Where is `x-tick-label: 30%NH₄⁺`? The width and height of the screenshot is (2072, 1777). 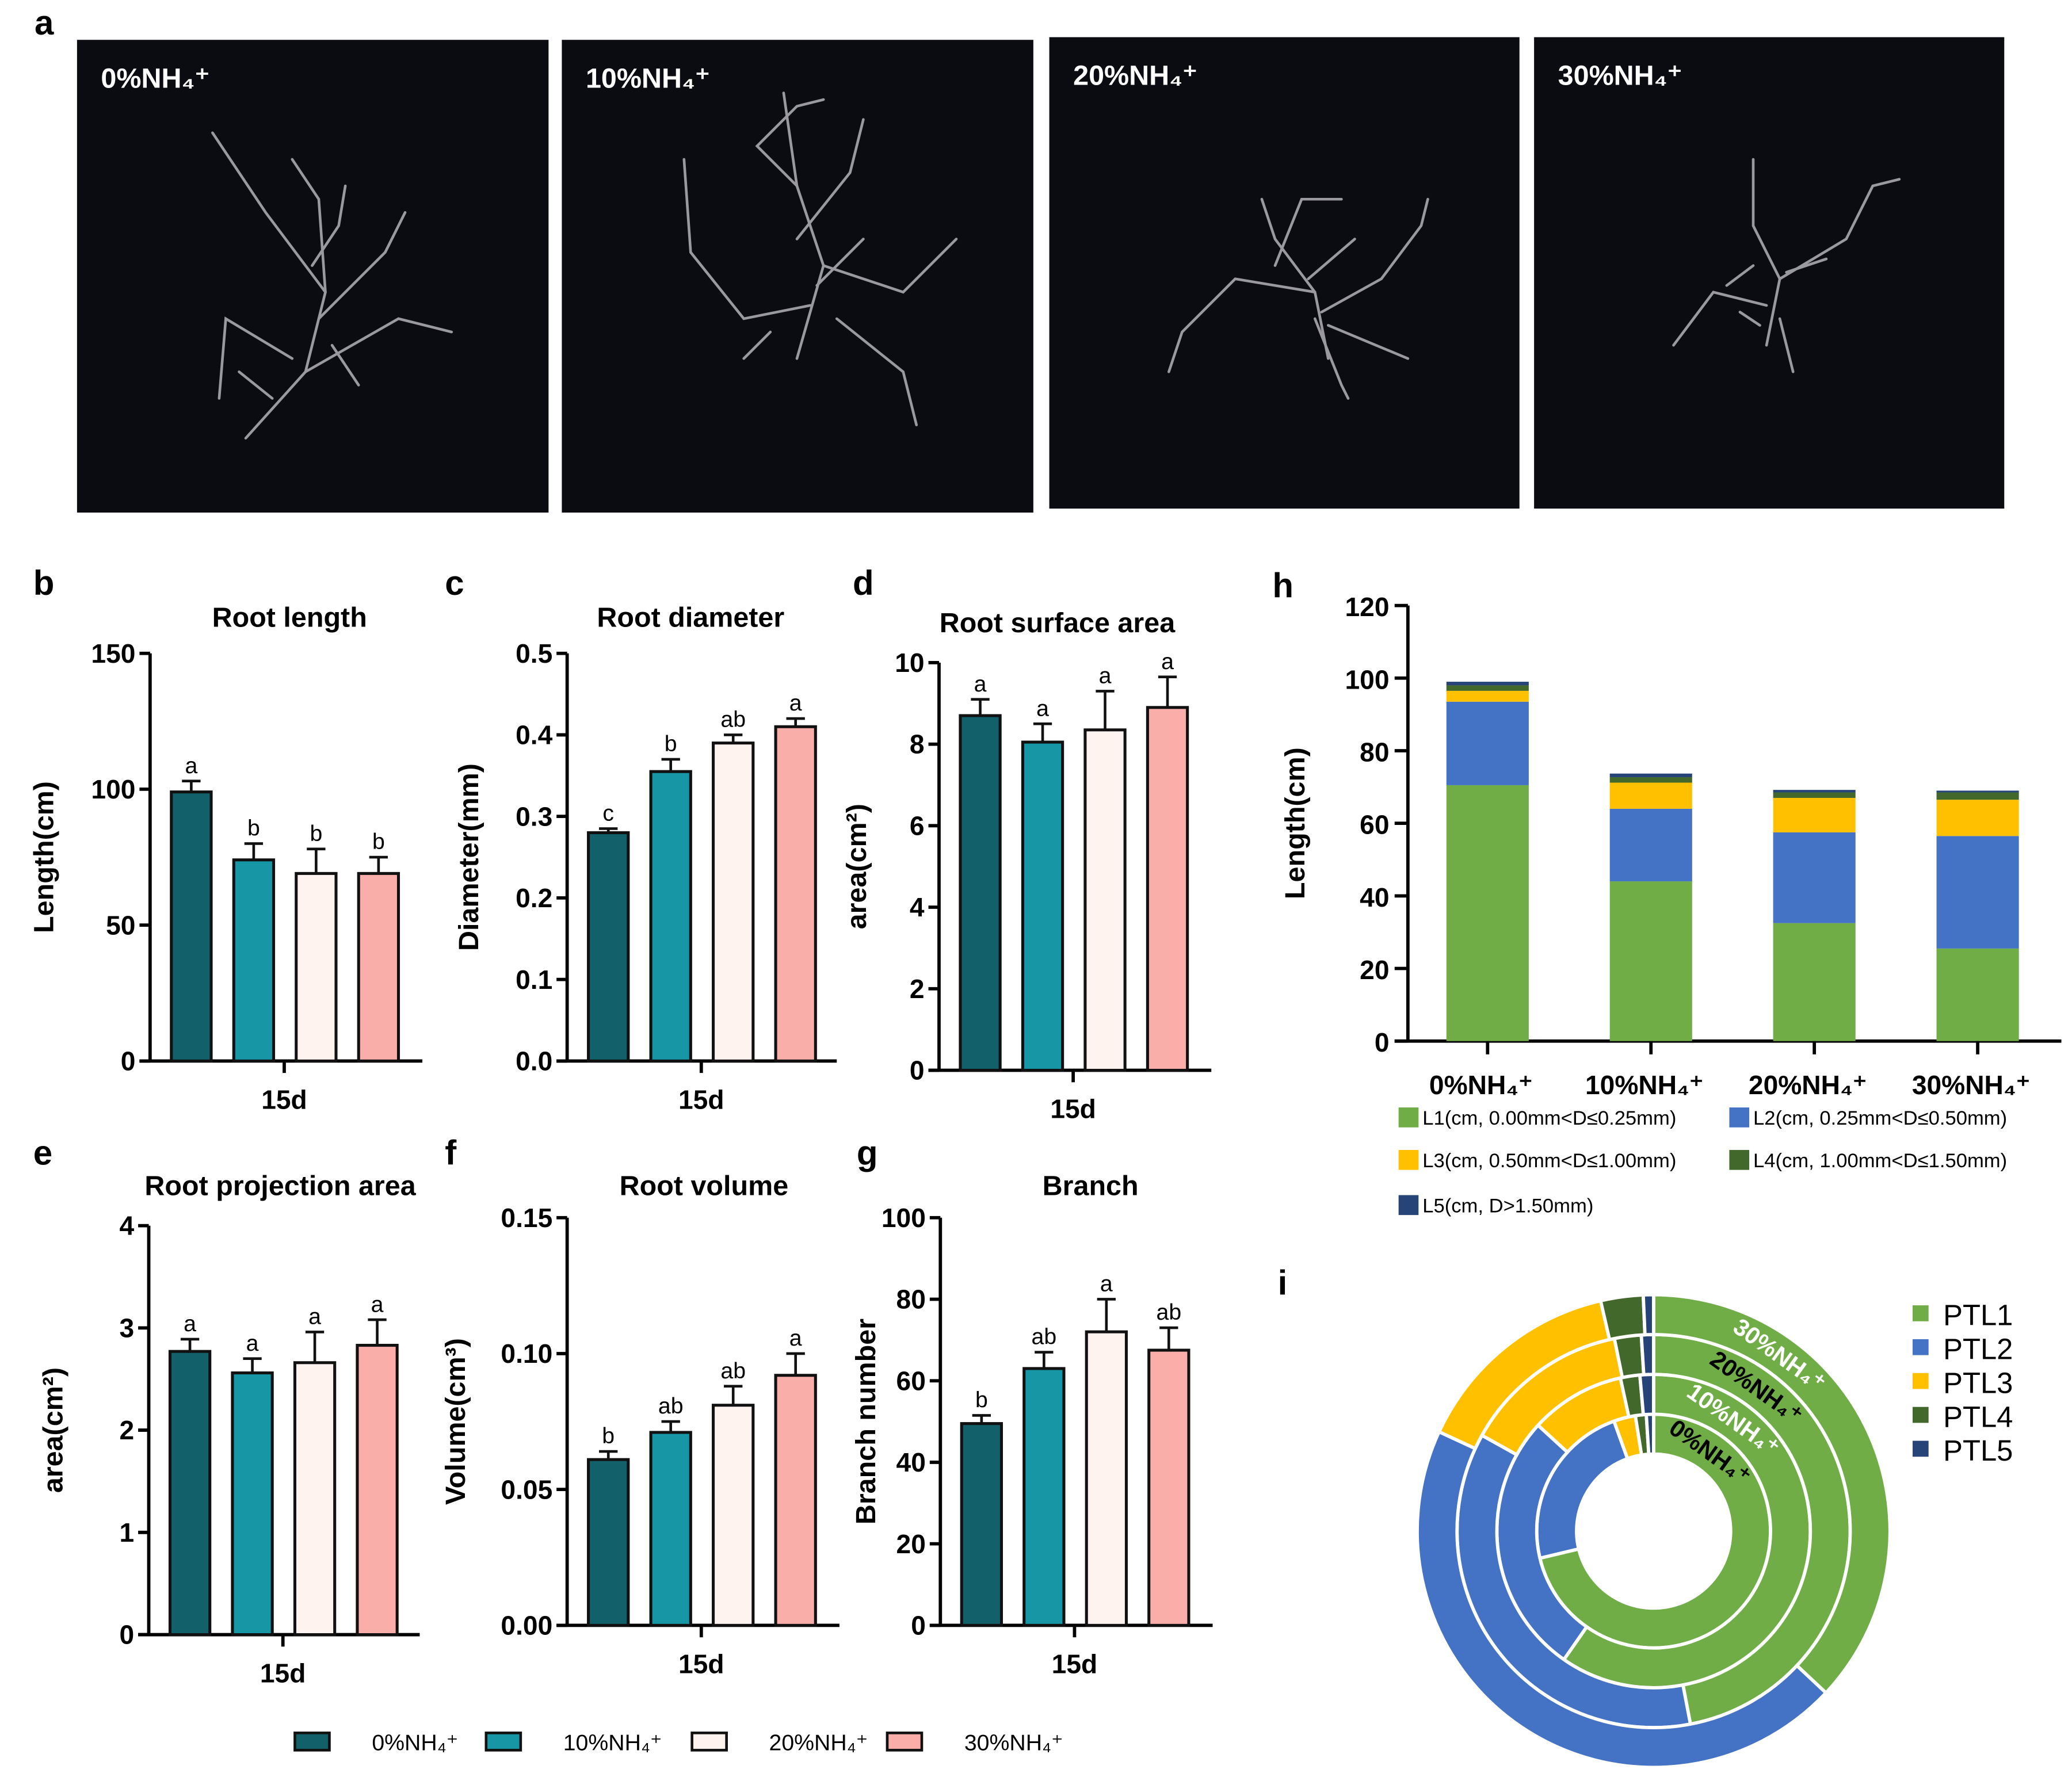 x-tick-label: 30%NH₄⁺ is located at coordinates (1971, 1085).